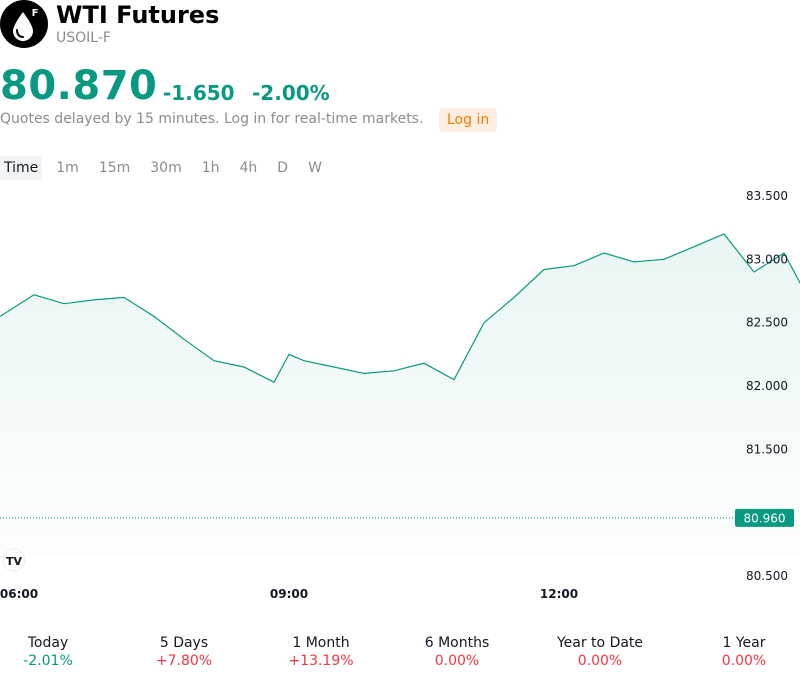  I want to click on period-value: +7.80%, so click(184, 661).